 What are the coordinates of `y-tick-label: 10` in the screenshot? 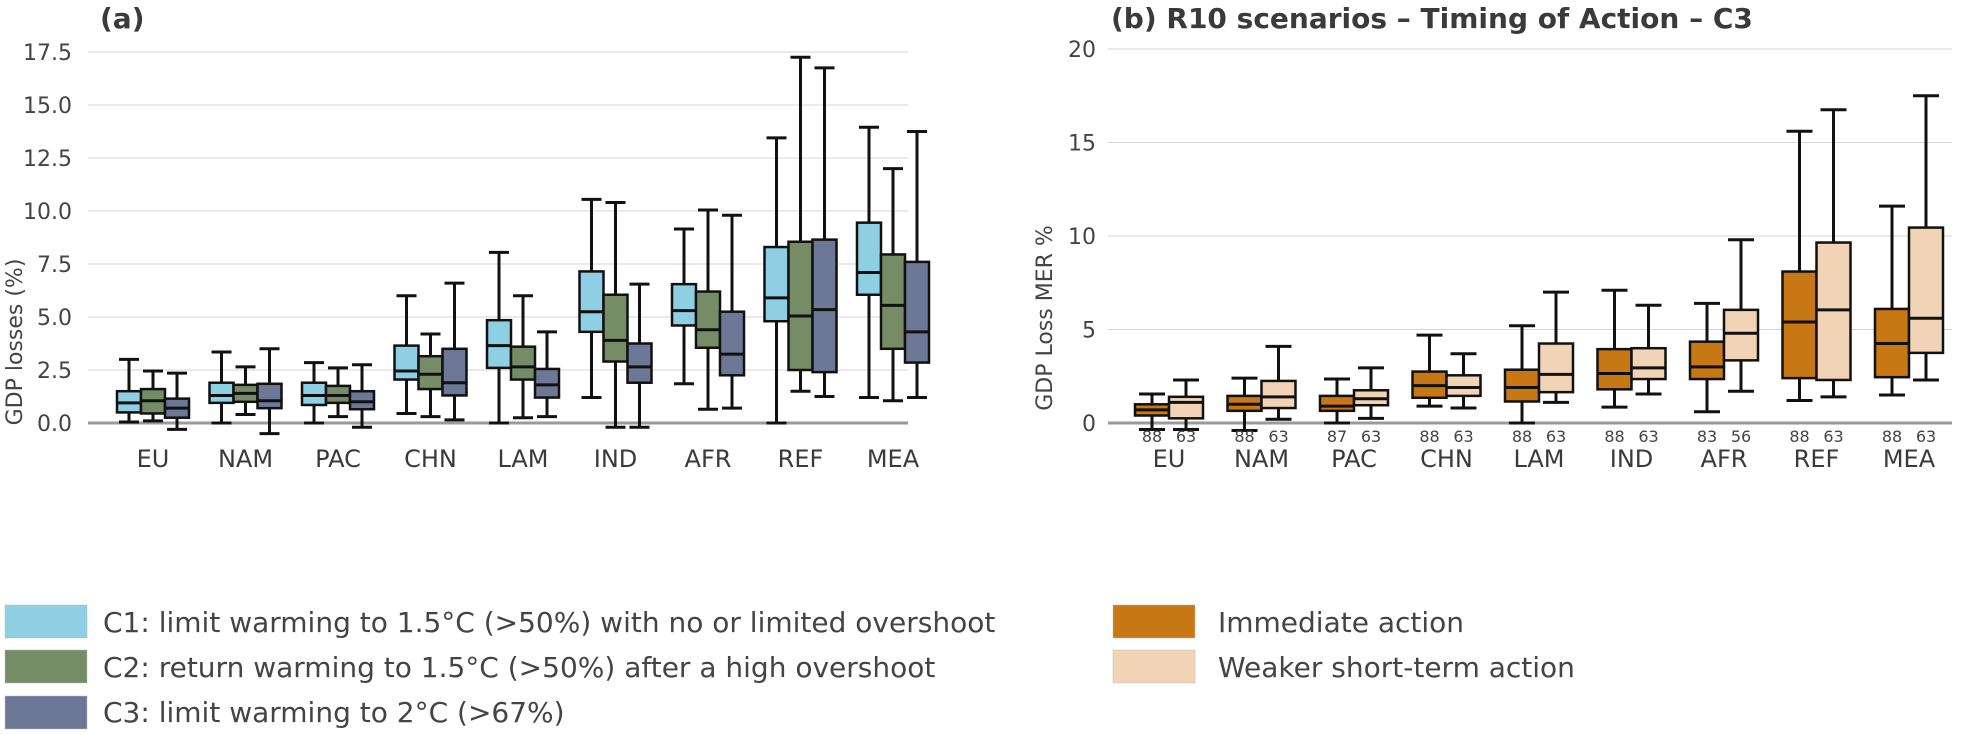 It's located at (1082, 237).